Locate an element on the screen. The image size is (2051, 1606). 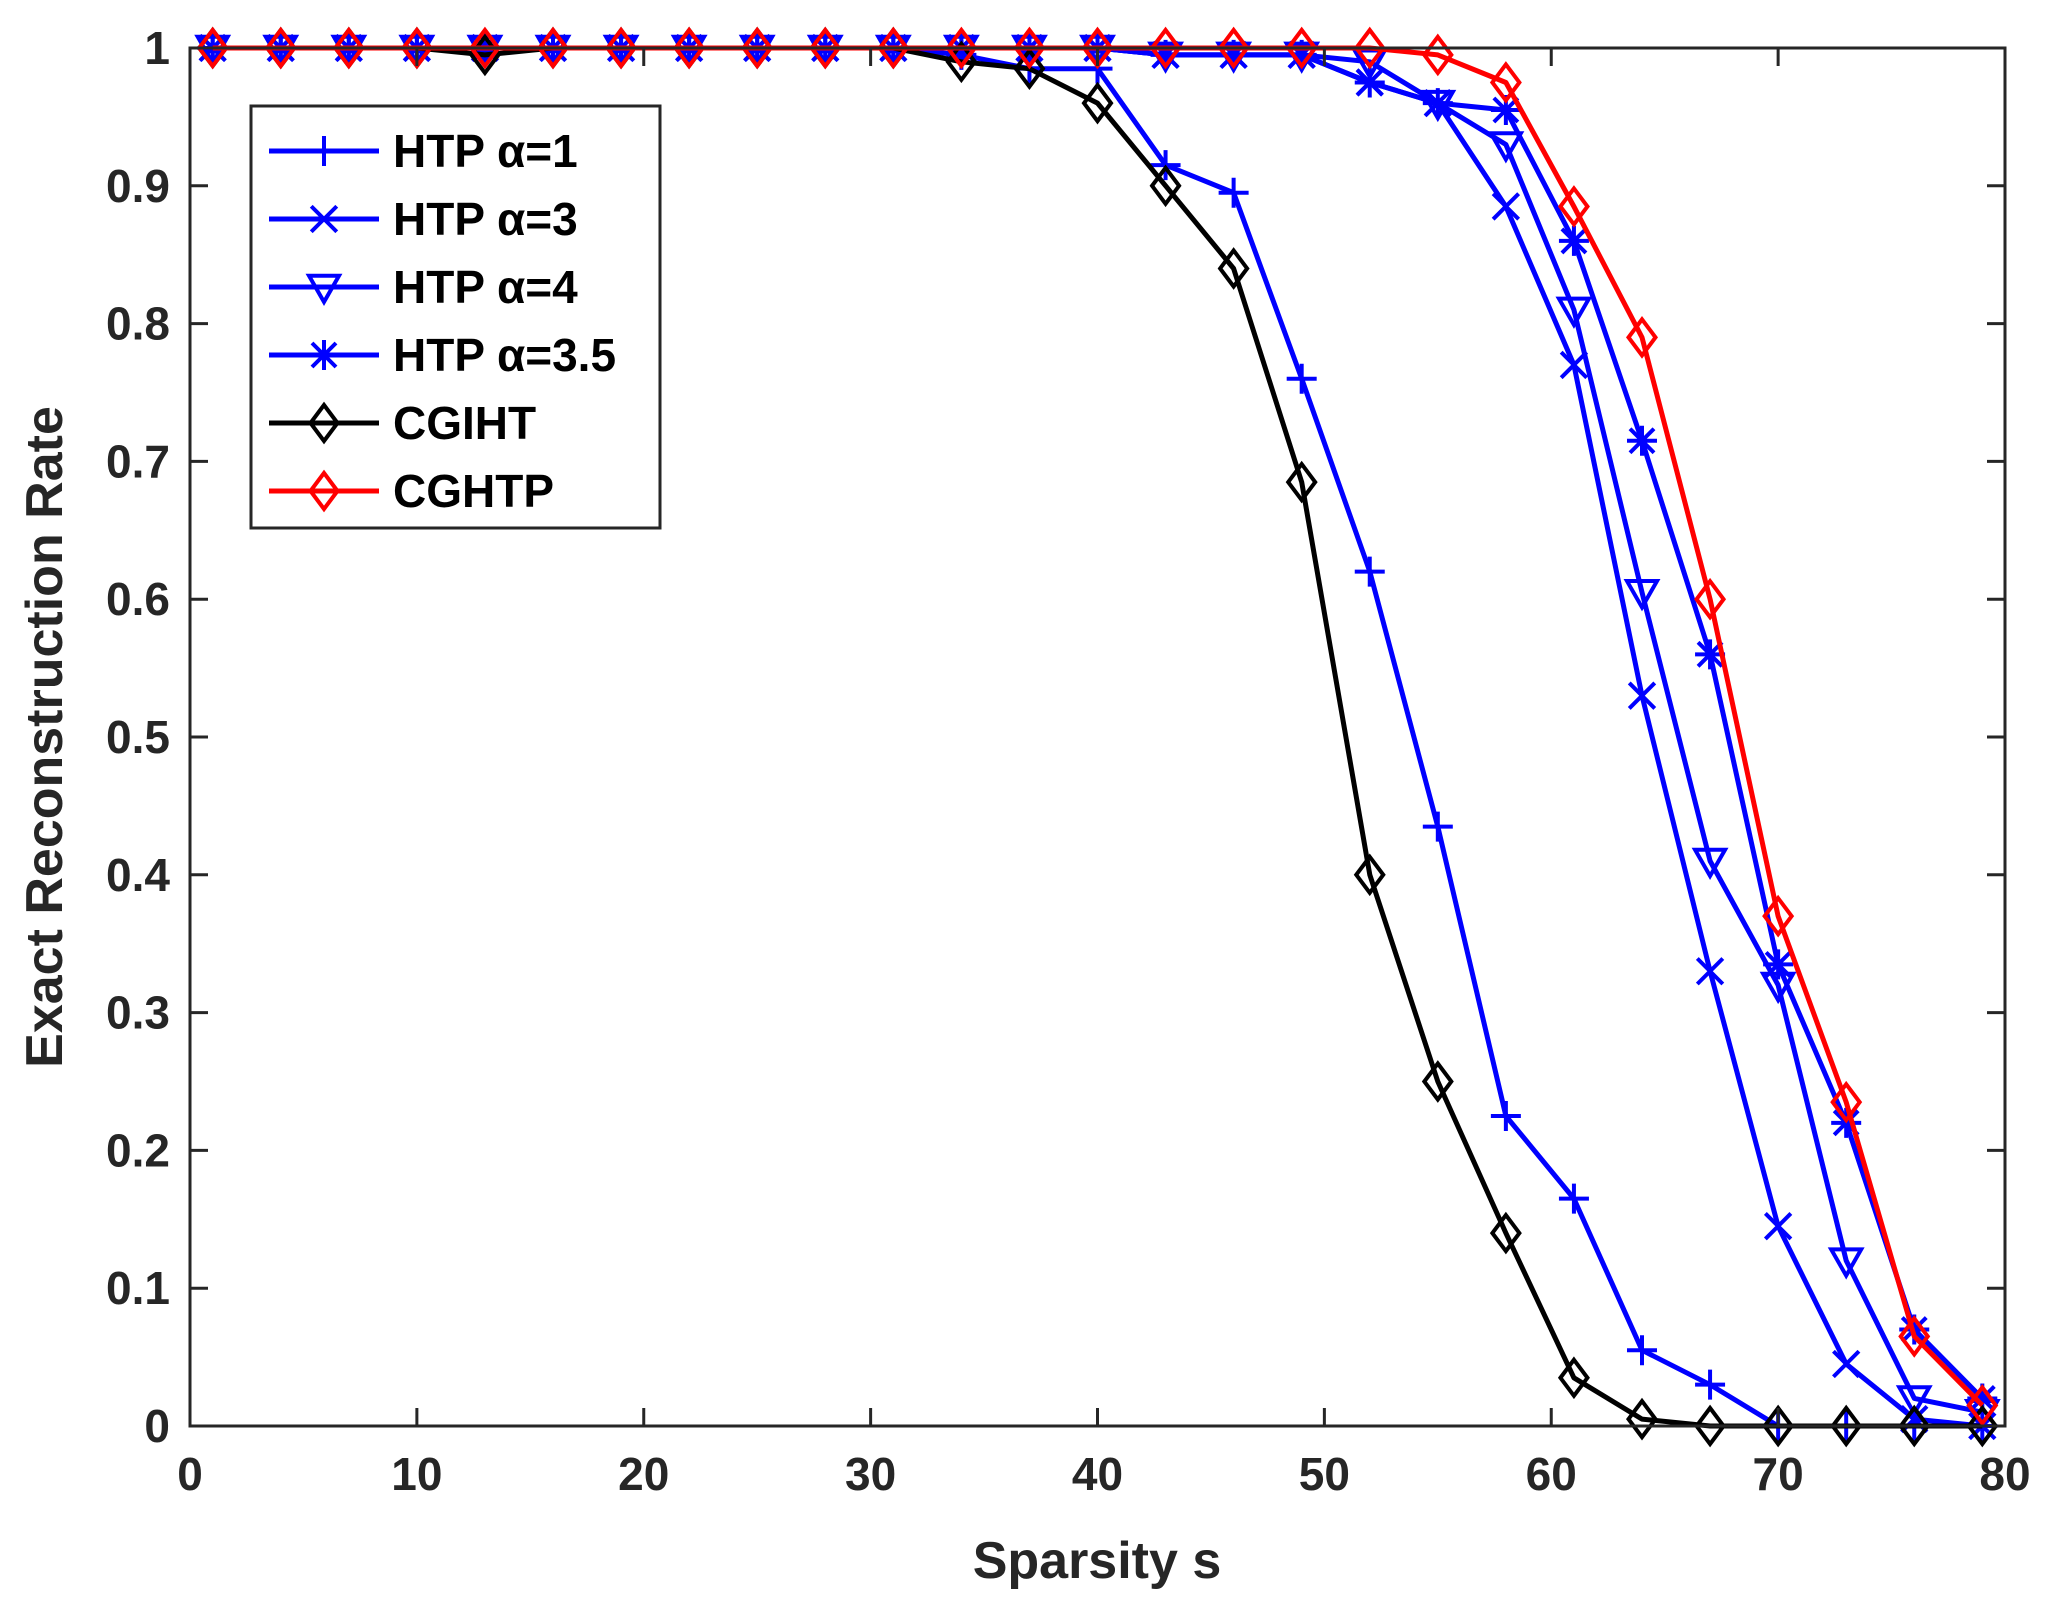
x-tick-label: 80 is located at coordinates (2004, 1474).